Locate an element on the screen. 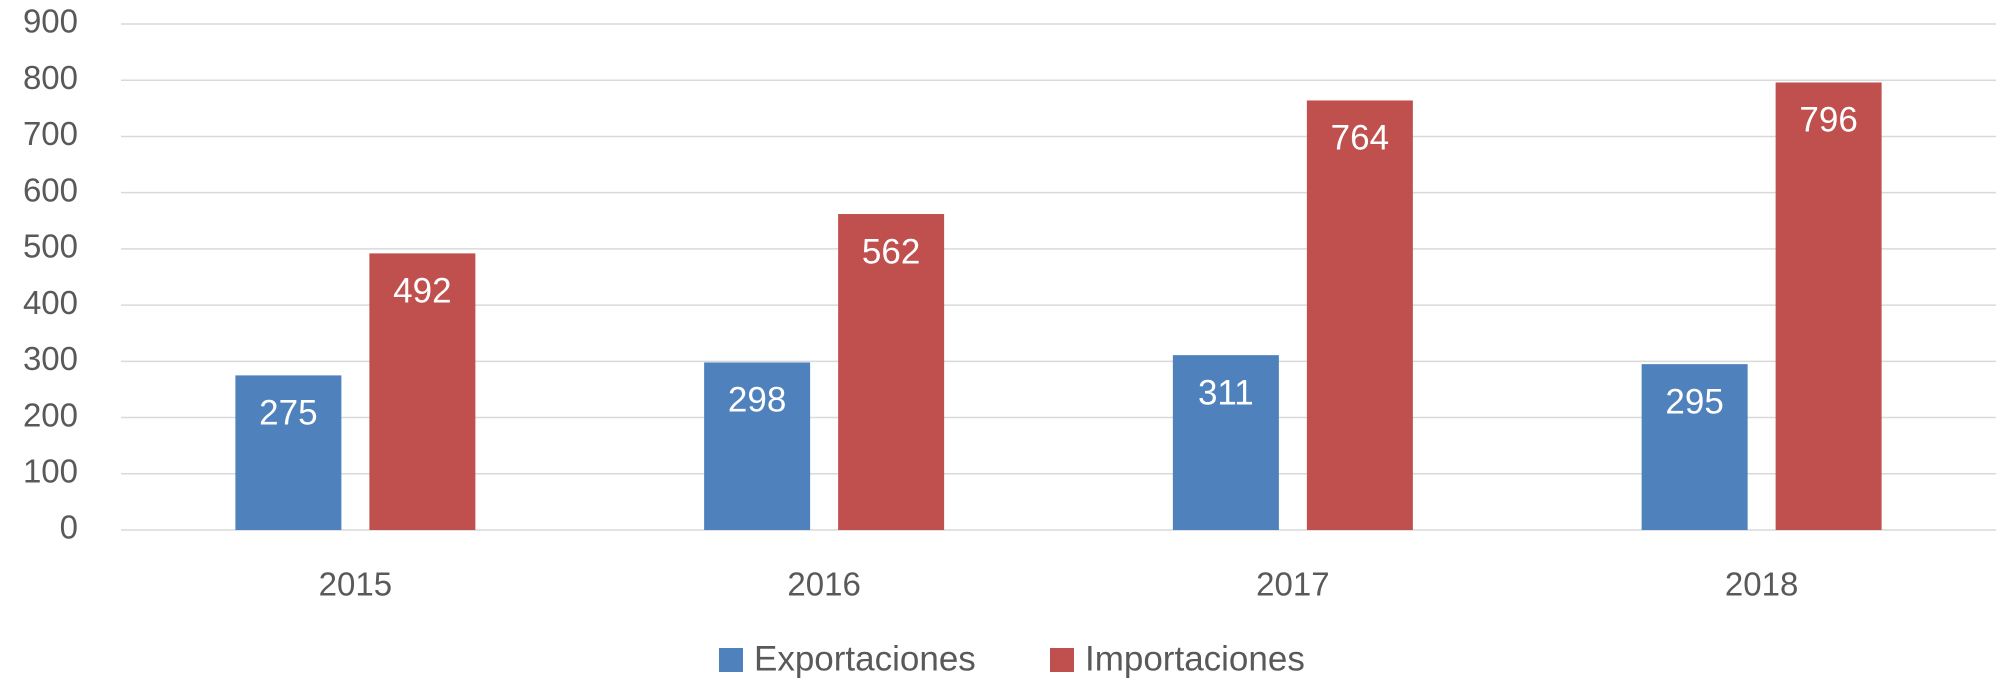 The image size is (1996, 680). legend-label: Importaciones is located at coordinates (1195, 658).